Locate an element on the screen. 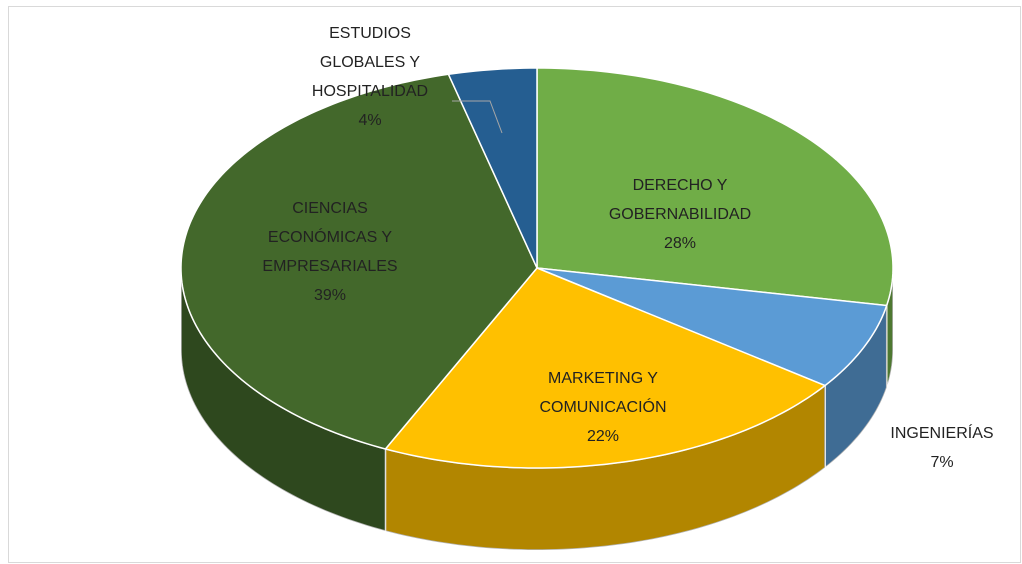 The width and height of the screenshot is (1022, 564). label-line: ECONÓMICAS Y is located at coordinates (330, 236).